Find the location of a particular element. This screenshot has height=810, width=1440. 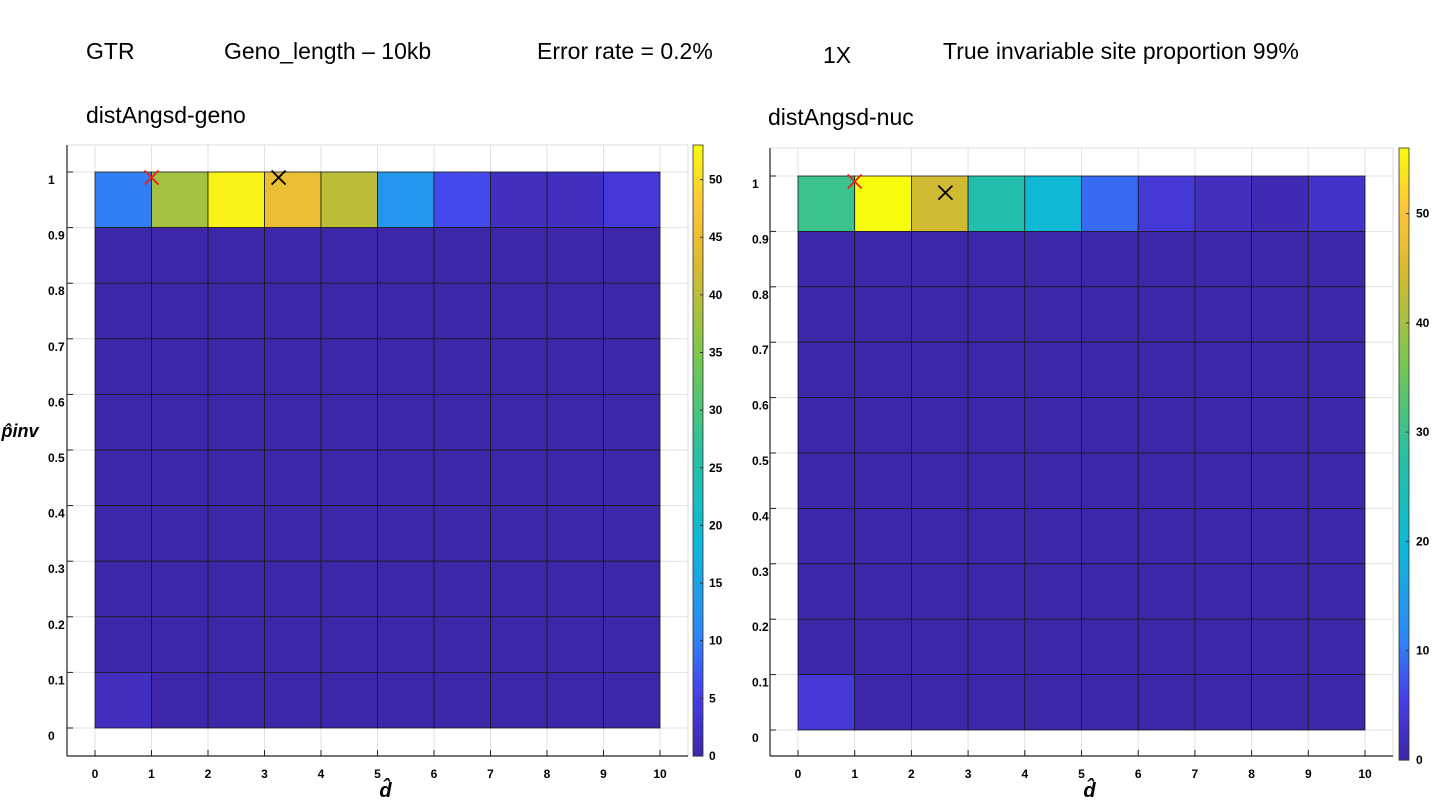

y-tick-label: 0.1 is located at coordinates (56, 680).